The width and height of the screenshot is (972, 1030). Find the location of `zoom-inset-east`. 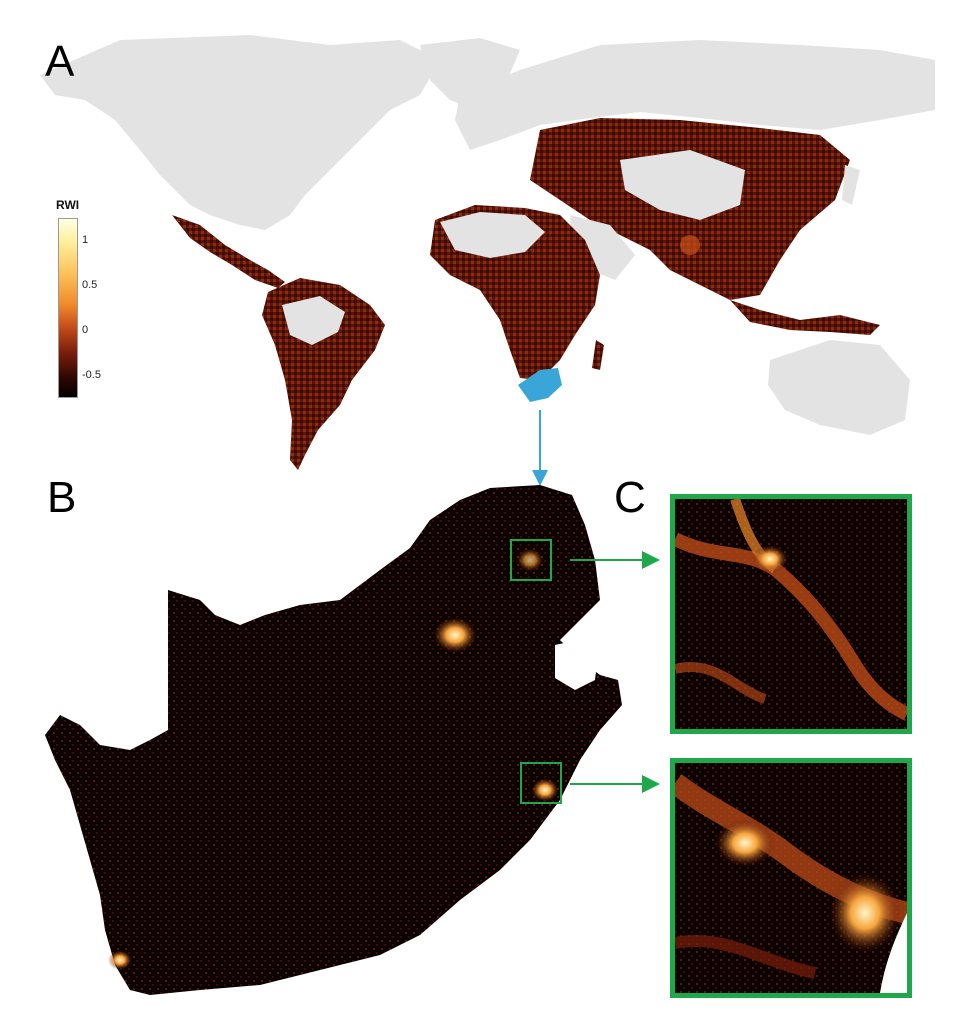

zoom-inset-east is located at coordinates (791, 878).